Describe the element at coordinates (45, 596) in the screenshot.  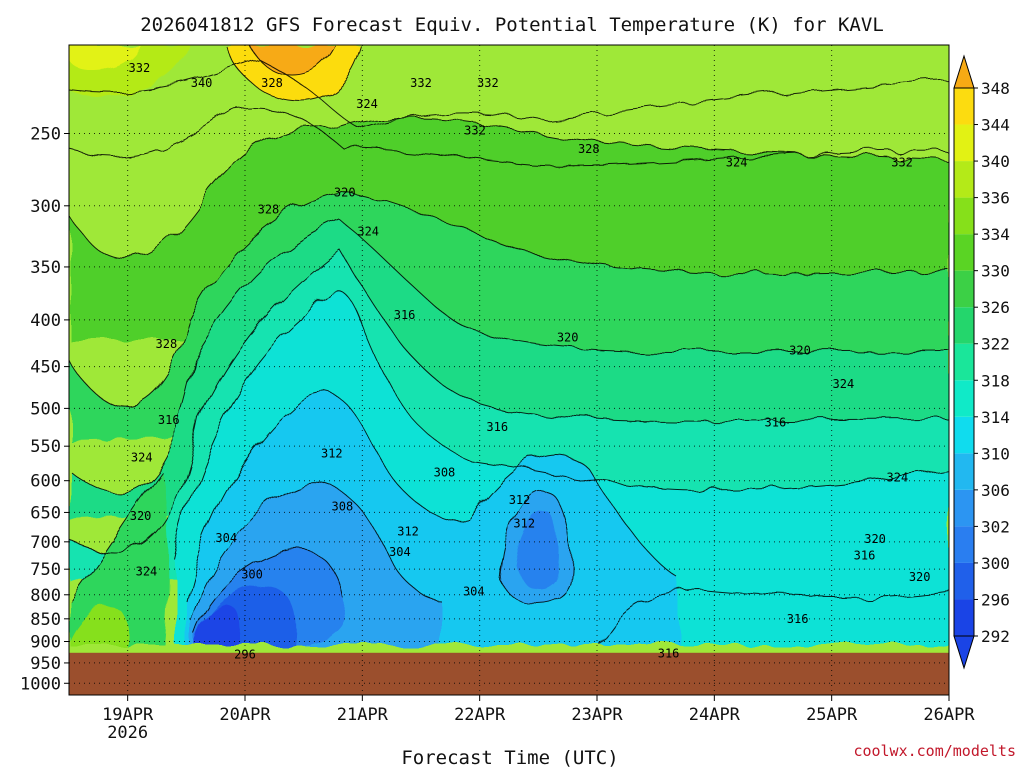
I see `y-tick-label: 800` at that location.